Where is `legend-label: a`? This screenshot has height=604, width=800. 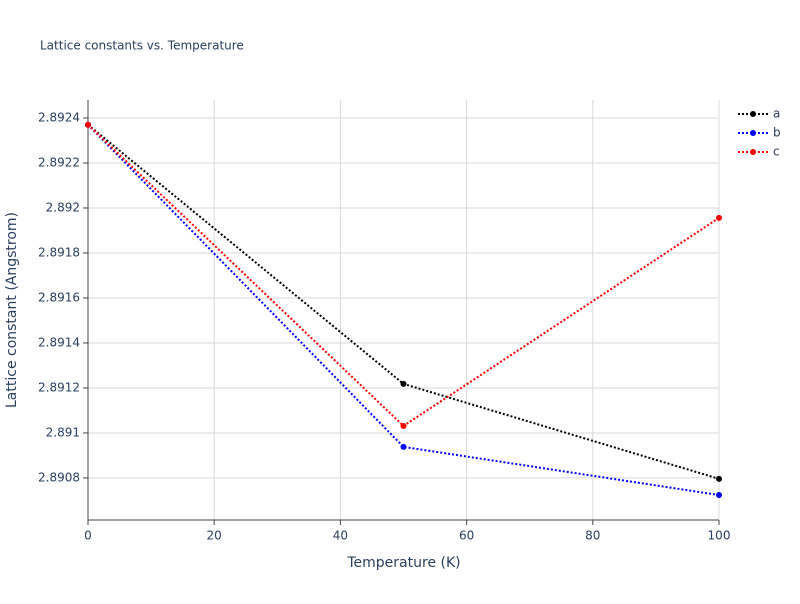
legend-label: a is located at coordinates (776, 114).